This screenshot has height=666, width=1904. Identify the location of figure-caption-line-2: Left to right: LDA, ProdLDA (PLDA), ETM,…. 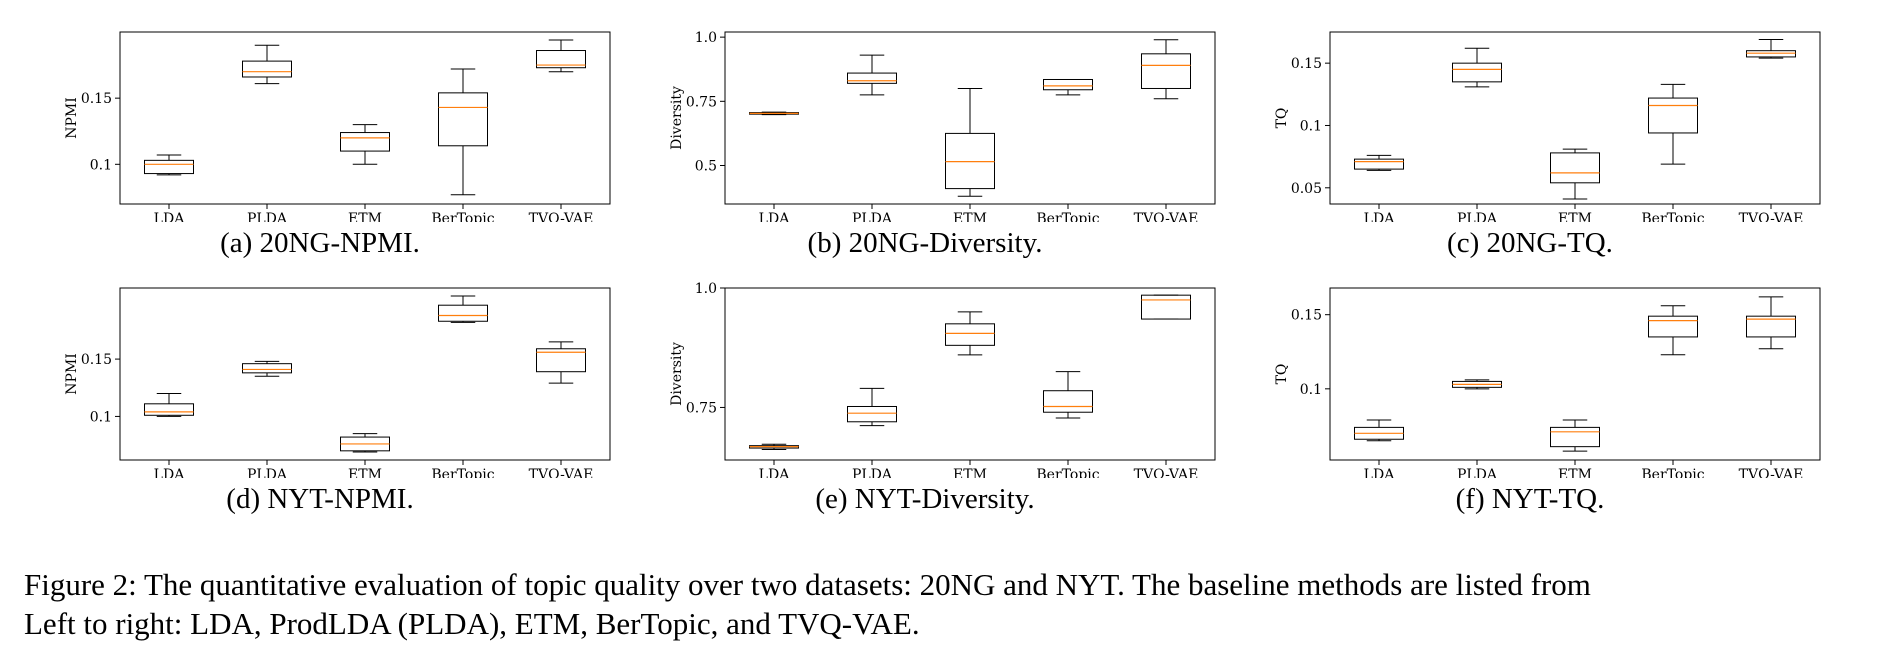
(472, 623).